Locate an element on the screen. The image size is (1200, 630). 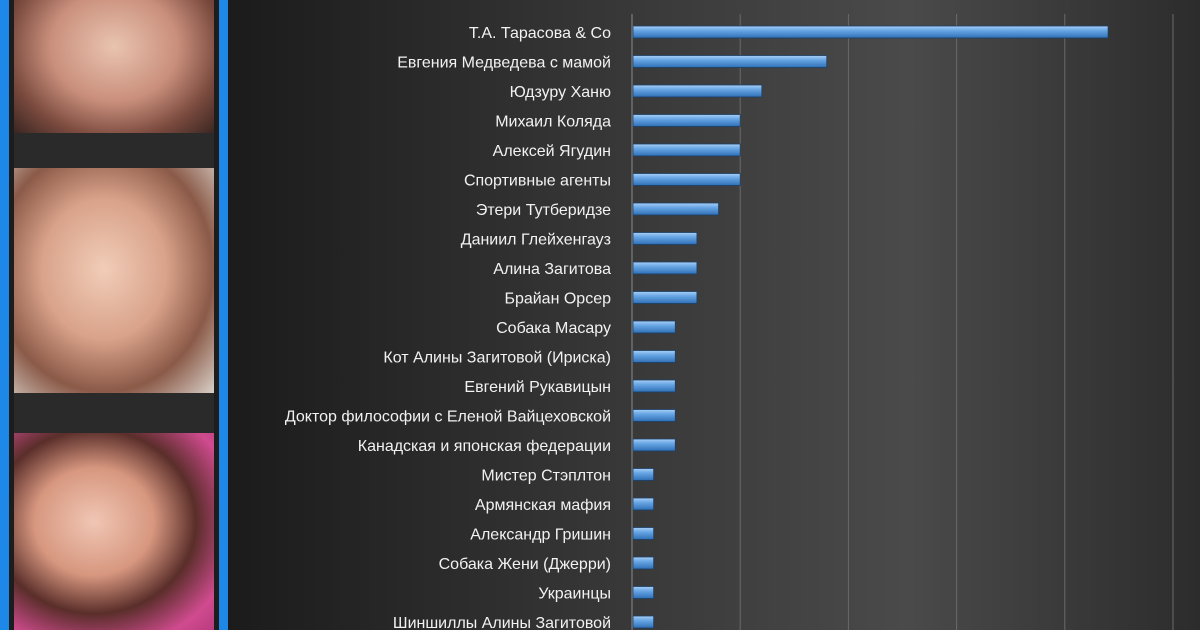
category-label: Александр Гришин is located at coordinates (540, 535).